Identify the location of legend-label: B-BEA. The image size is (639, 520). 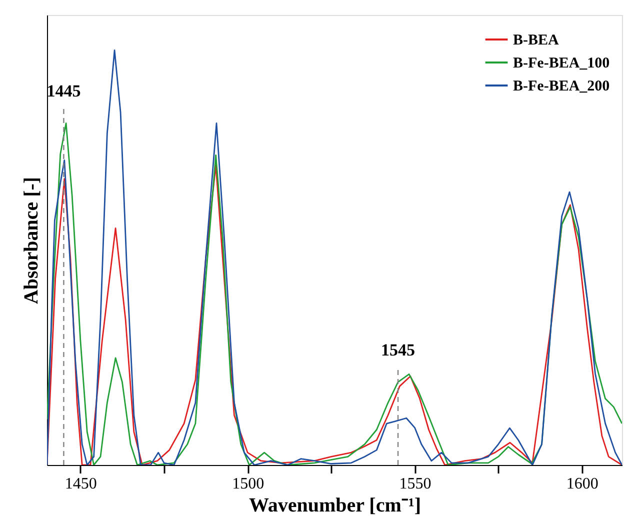
(536, 40).